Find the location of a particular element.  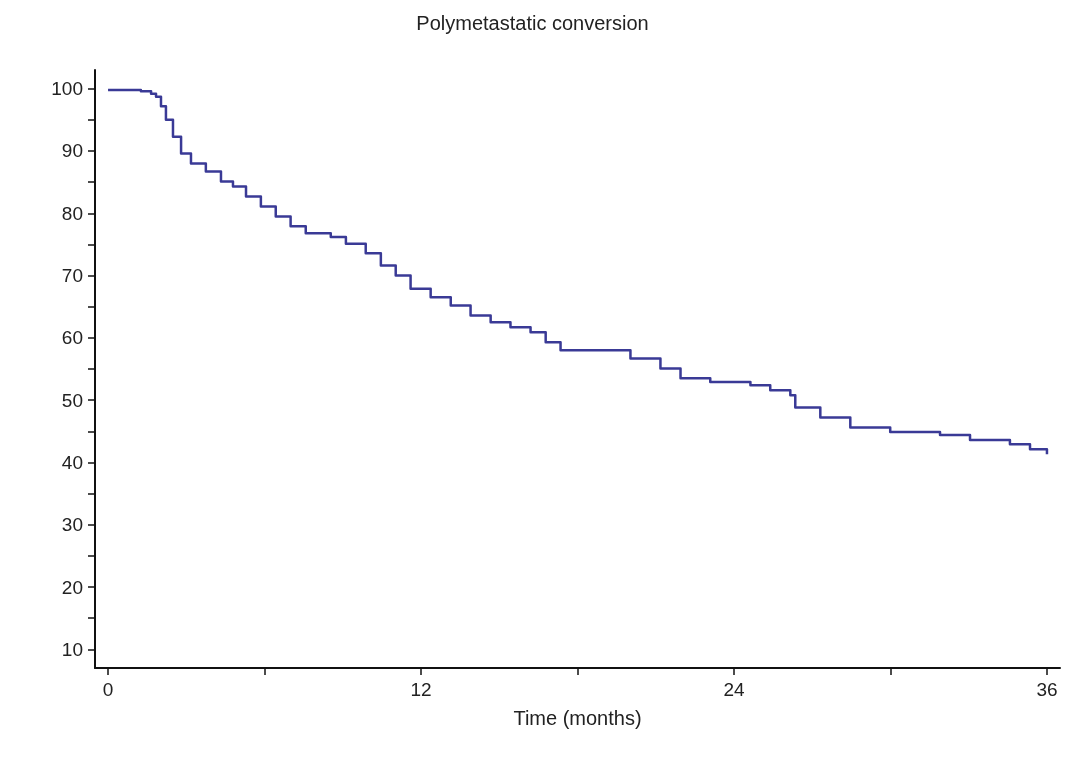

x-tick-label: 12 is located at coordinates (421, 689).